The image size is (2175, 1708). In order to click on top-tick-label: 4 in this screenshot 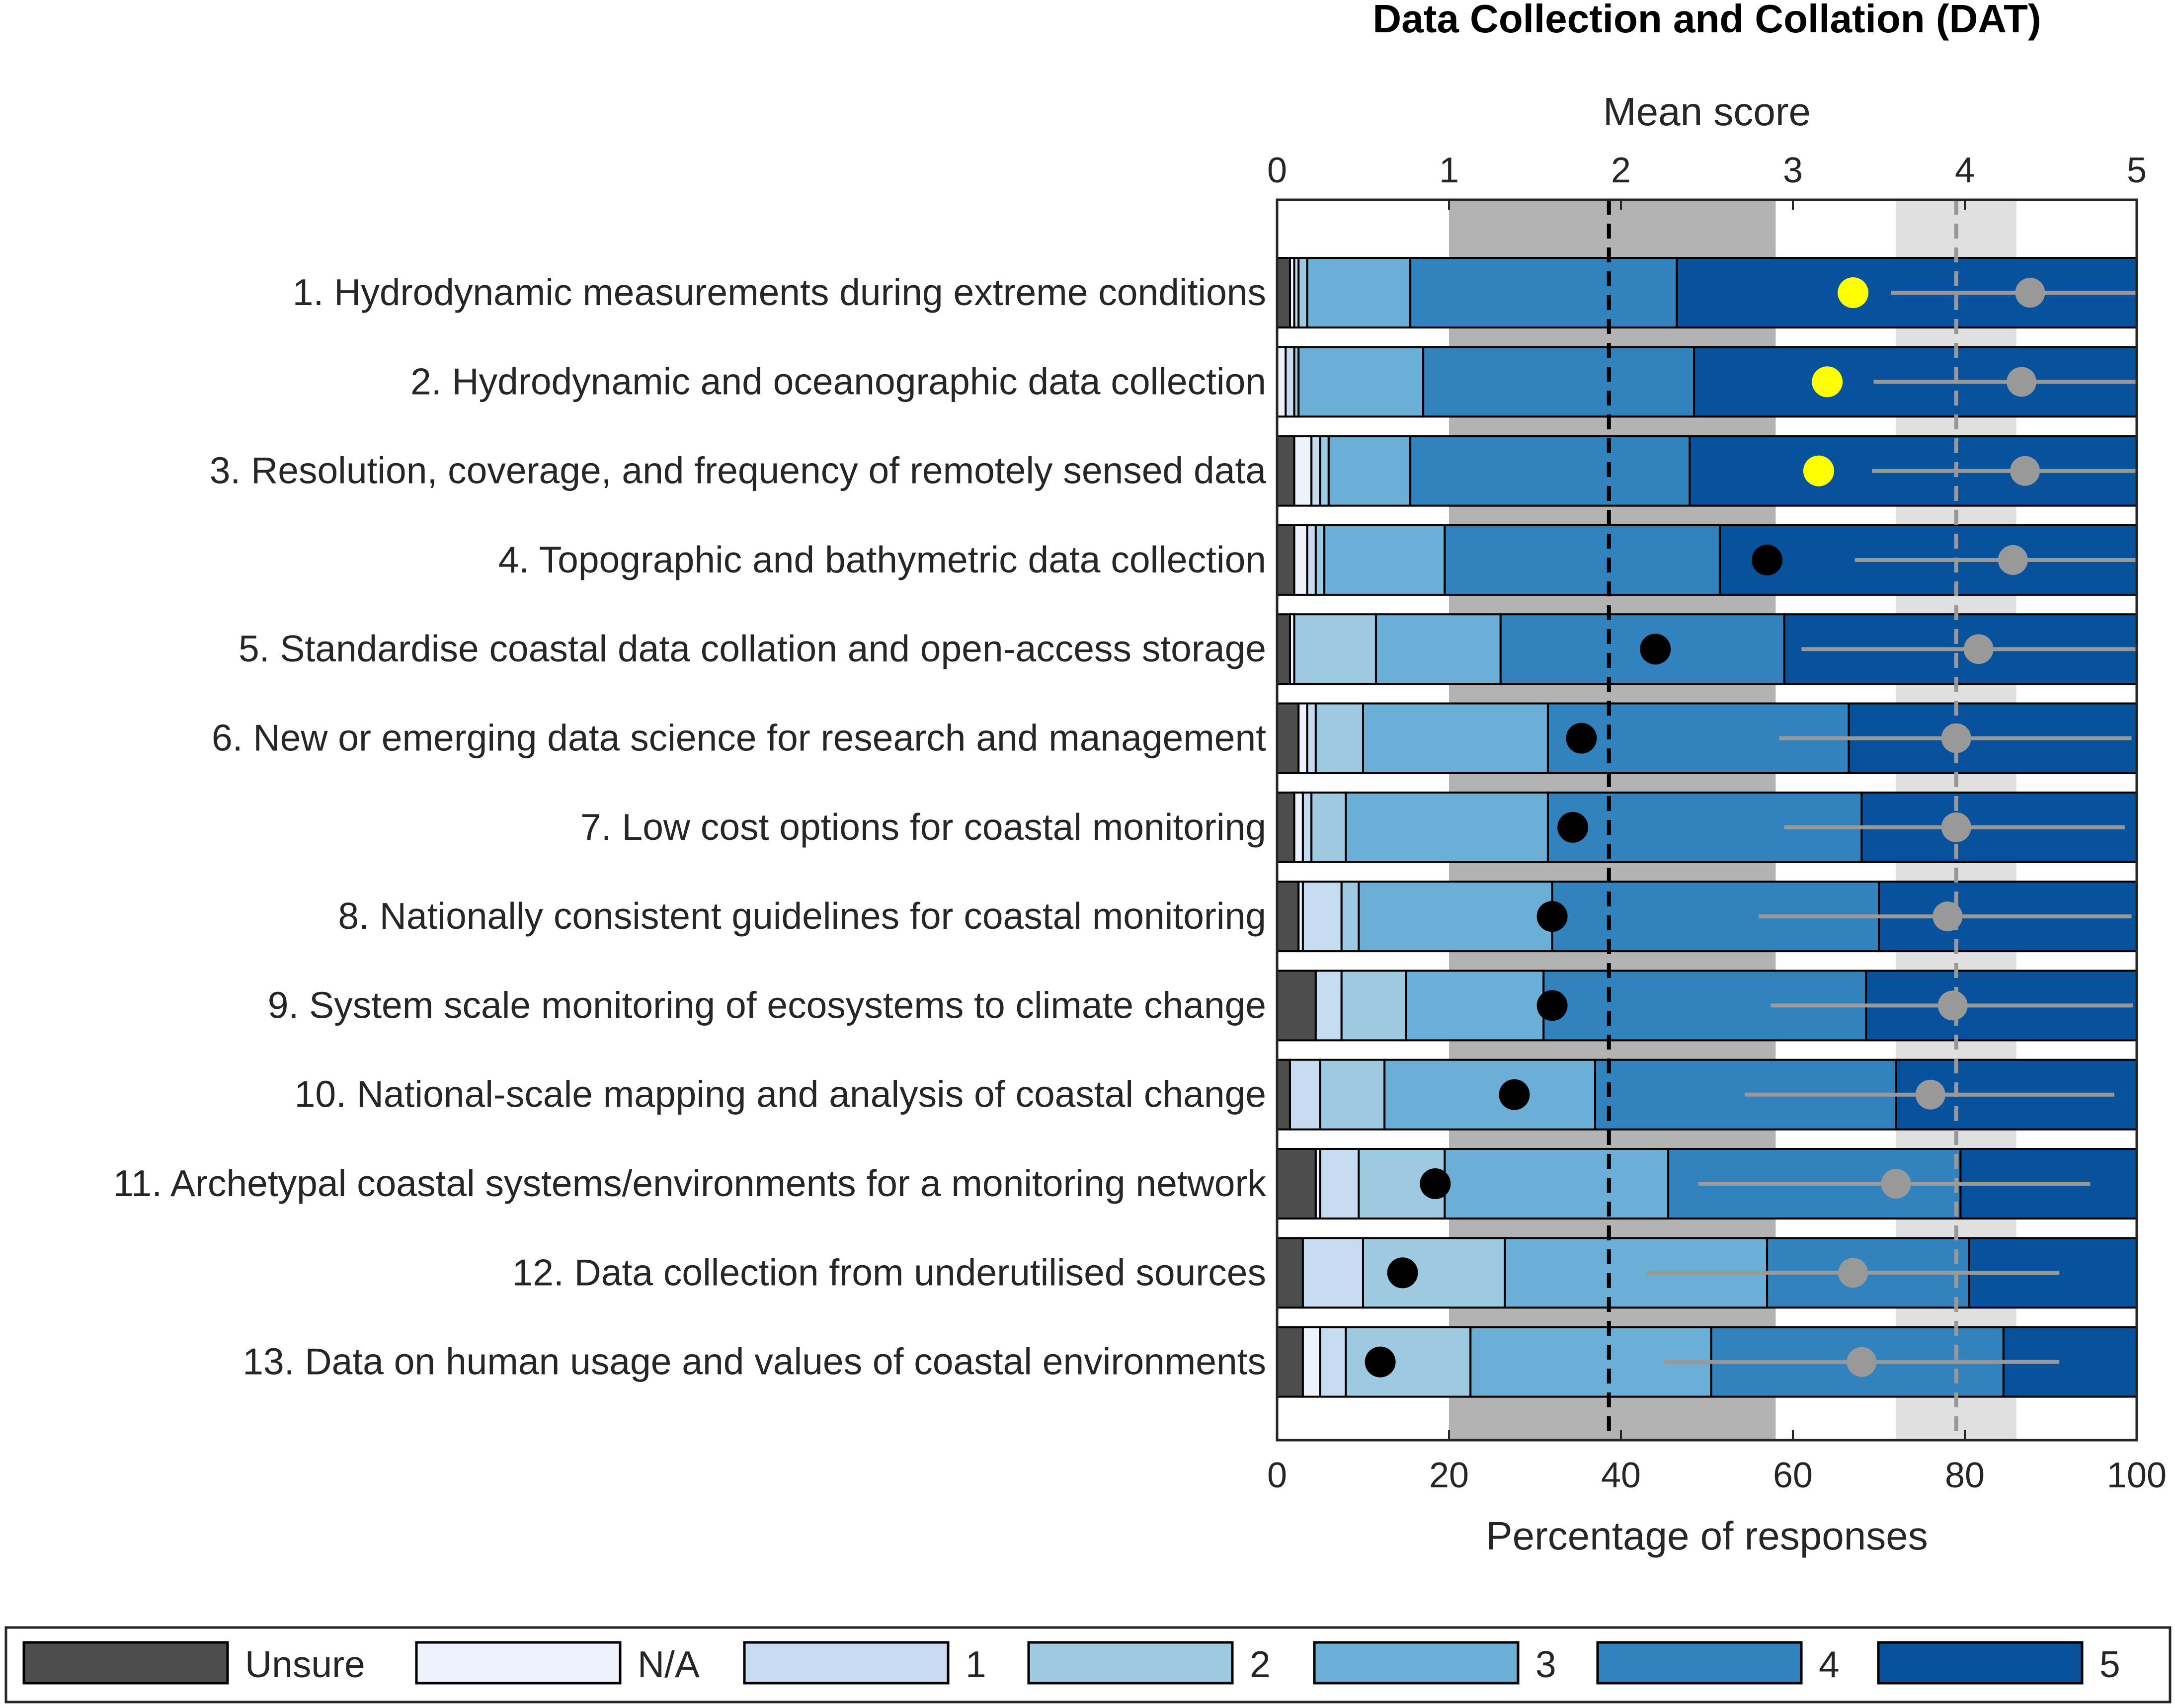, I will do `click(1965, 170)`.